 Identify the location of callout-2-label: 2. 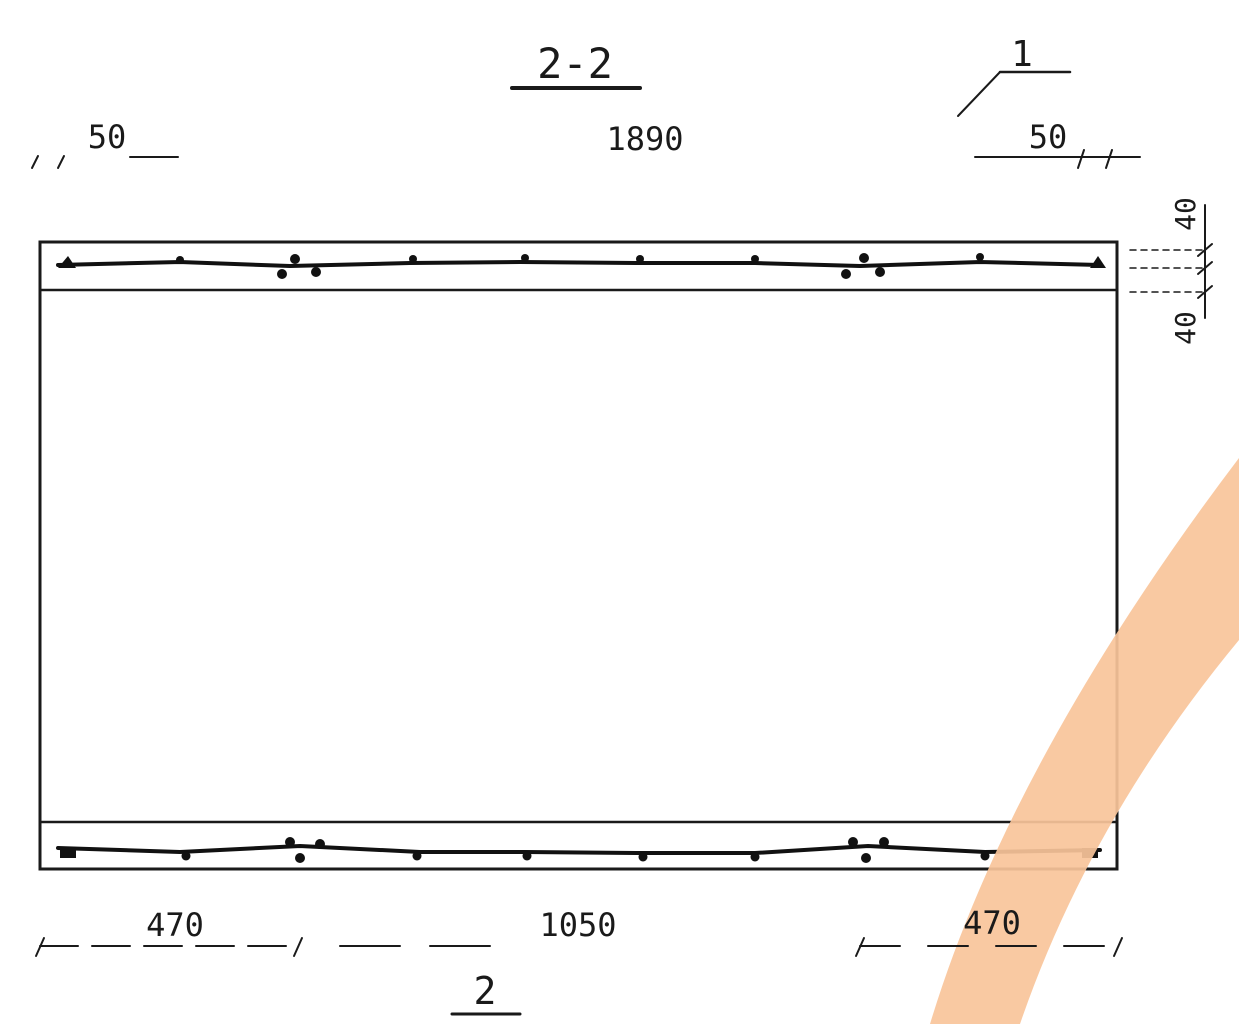
(485, 991).